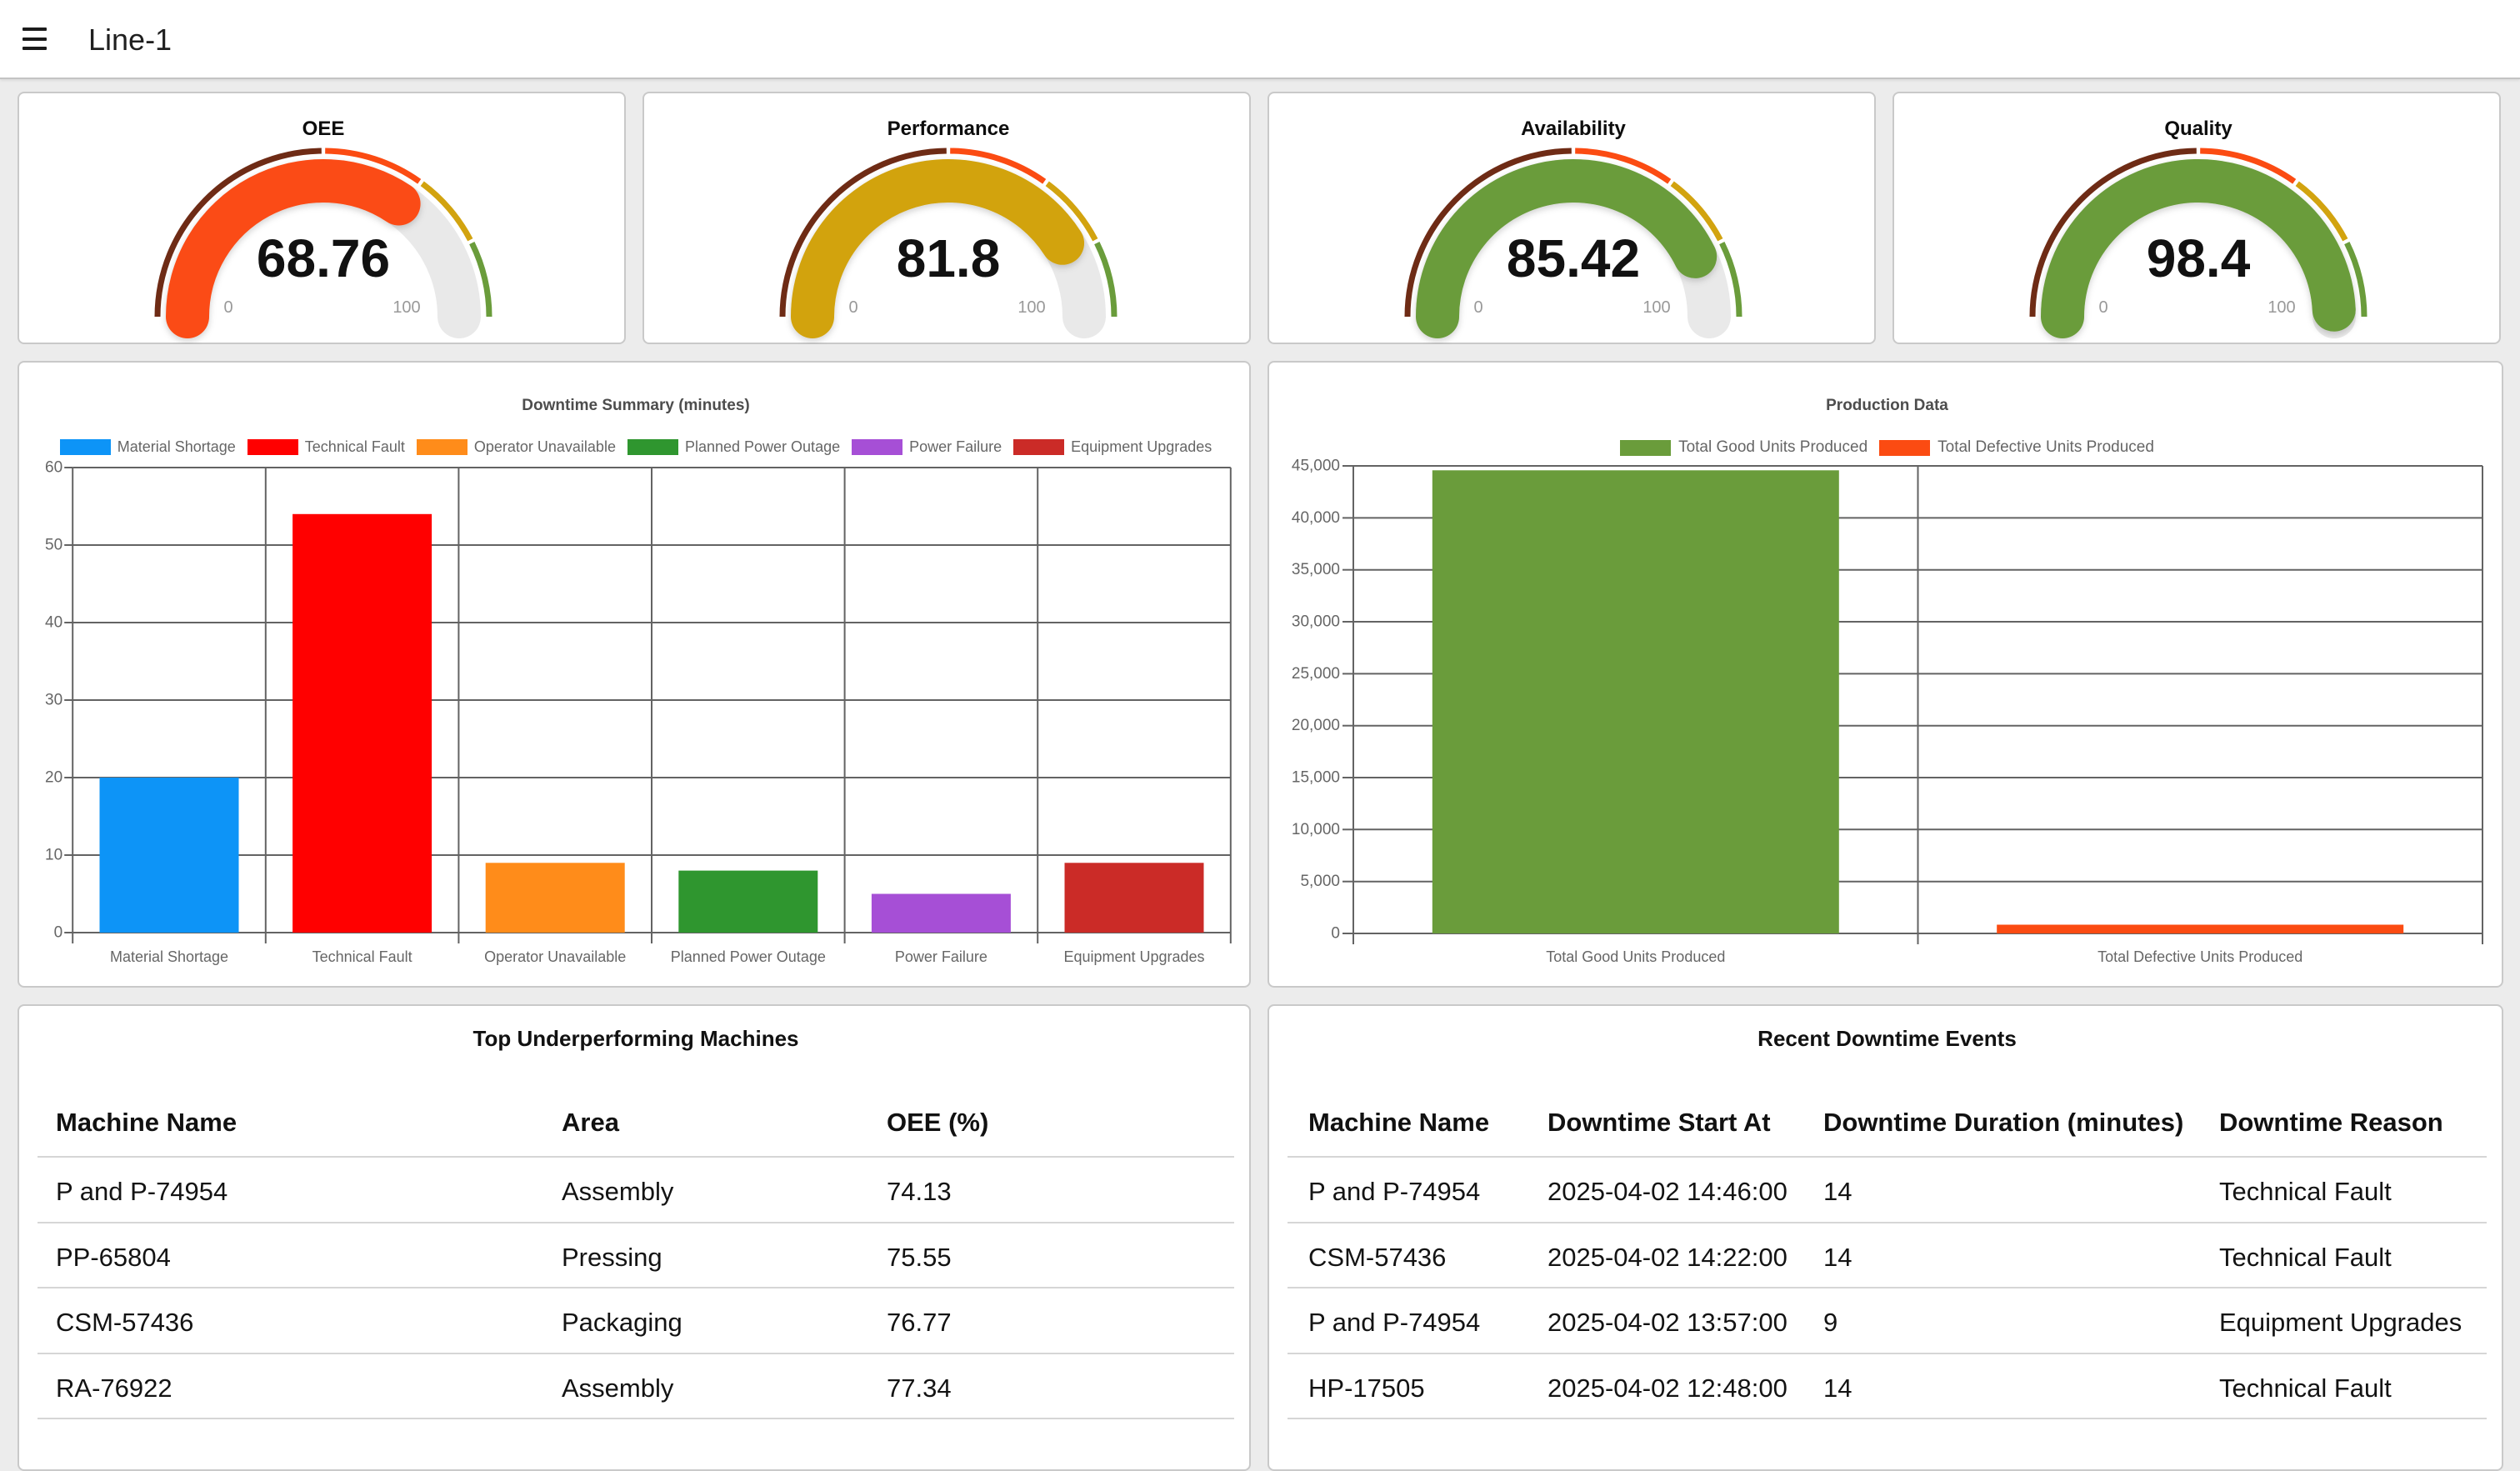  I want to click on svg-text: Planned Power Outage, so click(748, 957).